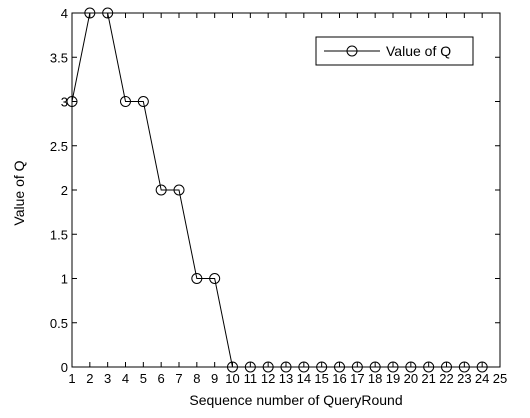  Describe the element at coordinates (375, 378) in the screenshot. I see `x-tick-label: 18` at that location.